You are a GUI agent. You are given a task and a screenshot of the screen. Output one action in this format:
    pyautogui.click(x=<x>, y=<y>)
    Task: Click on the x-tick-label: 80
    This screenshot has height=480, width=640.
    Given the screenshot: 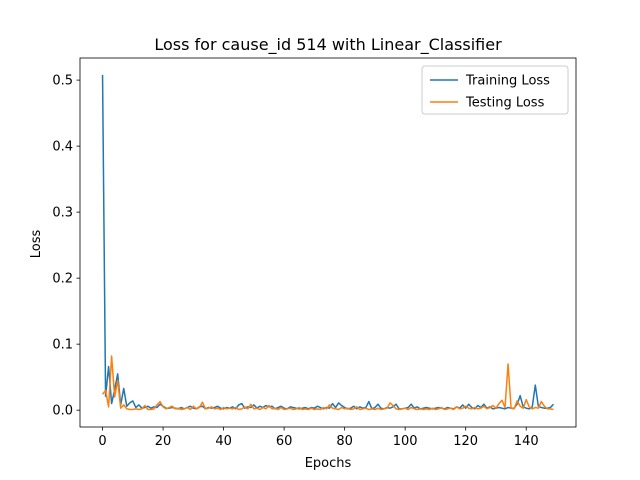 What is the action you would take?
    pyautogui.click(x=344, y=441)
    